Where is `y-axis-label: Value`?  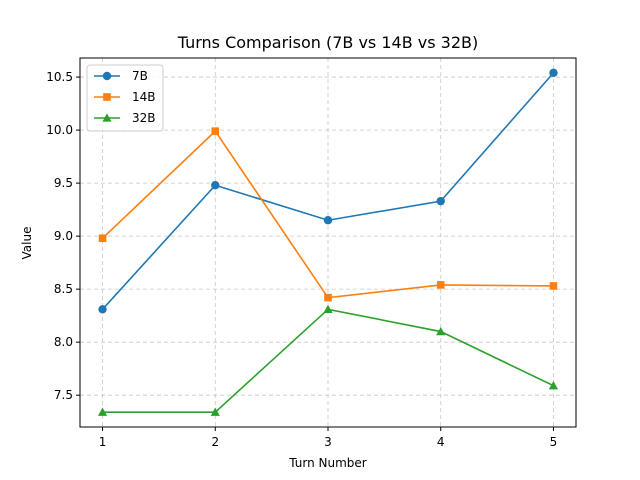
y-axis-label: Value is located at coordinates (27, 243).